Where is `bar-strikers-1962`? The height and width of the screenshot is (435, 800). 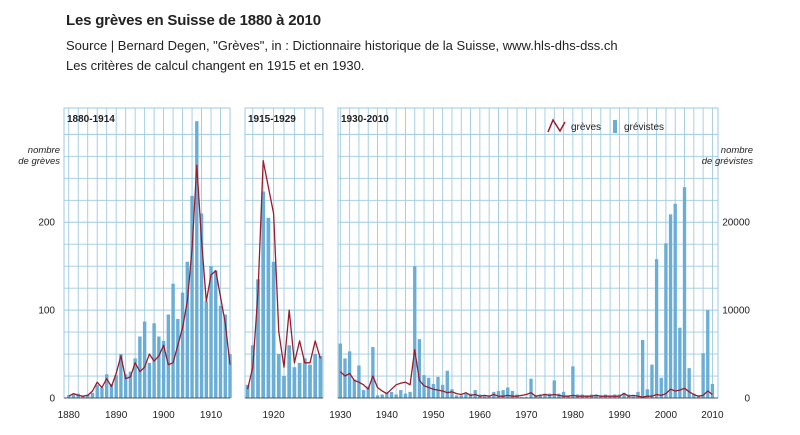
bar-strikers-1962 is located at coordinates (489, 397).